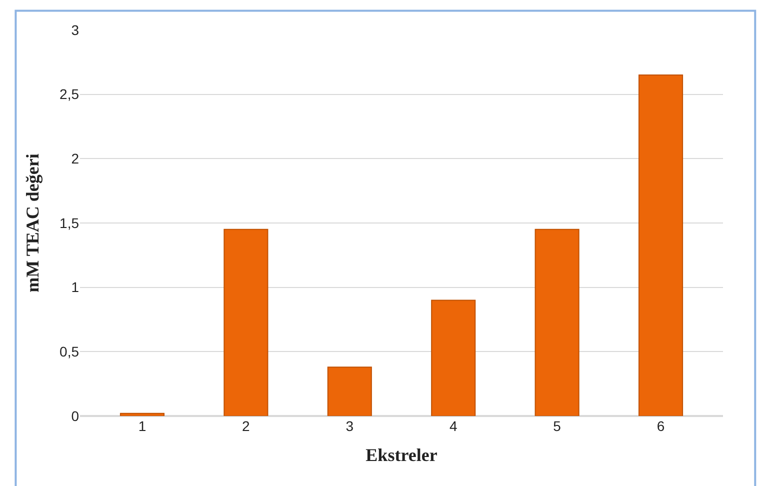  Describe the element at coordinates (557, 426) in the screenshot. I see `x-tick-label: 5` at that location.